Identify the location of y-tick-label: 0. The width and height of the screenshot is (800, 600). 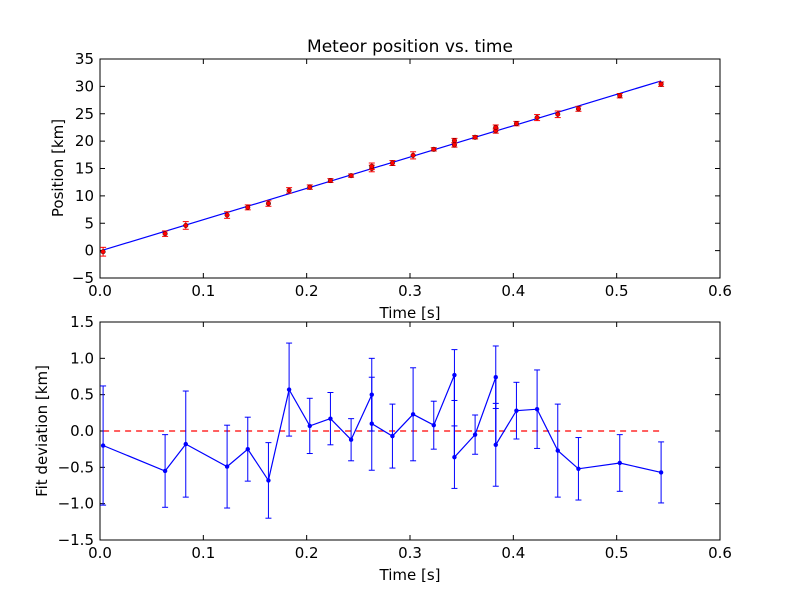
(89, 251).